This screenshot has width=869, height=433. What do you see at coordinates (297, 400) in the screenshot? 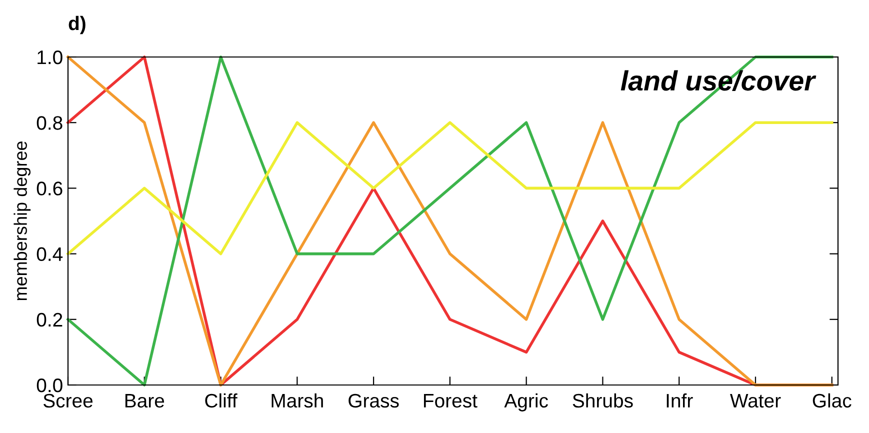
I see `x-tick-label: Marsh` at bounding box center [297, 400].